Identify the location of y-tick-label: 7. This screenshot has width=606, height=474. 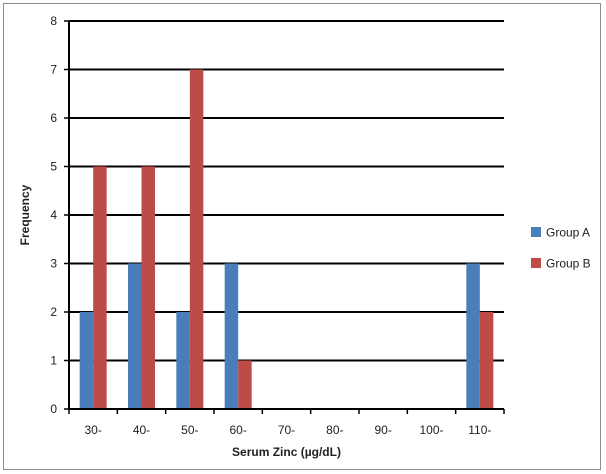
(53, 70).